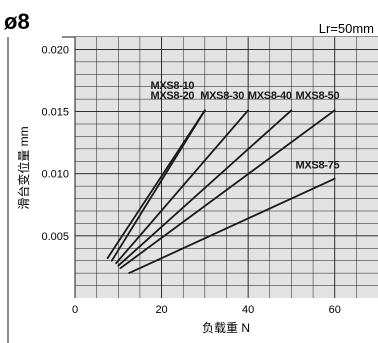 This screenshot has height=343, width=378. Describe the element at coordinates (173, 86) in the screenshot. I see `series-label-mxs8-10: MXS8-10` at that location.